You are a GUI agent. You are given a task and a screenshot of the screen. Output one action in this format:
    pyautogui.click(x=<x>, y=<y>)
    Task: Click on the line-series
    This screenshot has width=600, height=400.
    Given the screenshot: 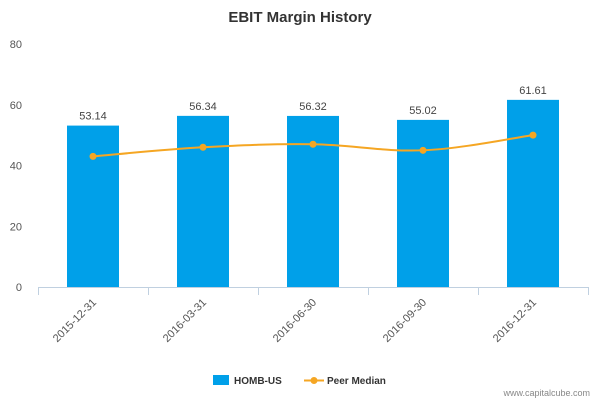 What is the action you would take?
    pyautogui.click(x=313, y=145)
    